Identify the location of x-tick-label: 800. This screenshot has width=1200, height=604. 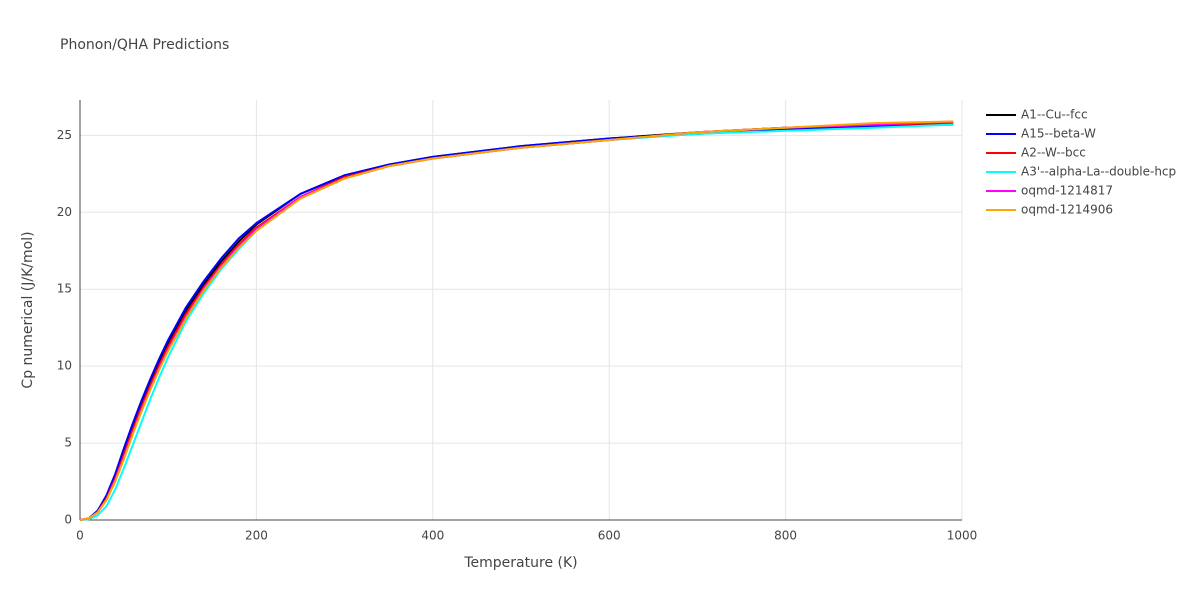
(785, 536).